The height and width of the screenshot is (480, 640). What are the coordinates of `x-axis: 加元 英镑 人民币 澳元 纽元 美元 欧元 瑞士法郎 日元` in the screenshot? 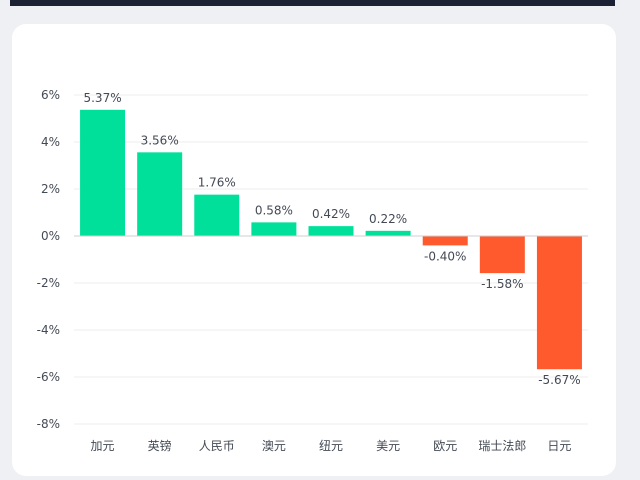 It's located at (331, 445).